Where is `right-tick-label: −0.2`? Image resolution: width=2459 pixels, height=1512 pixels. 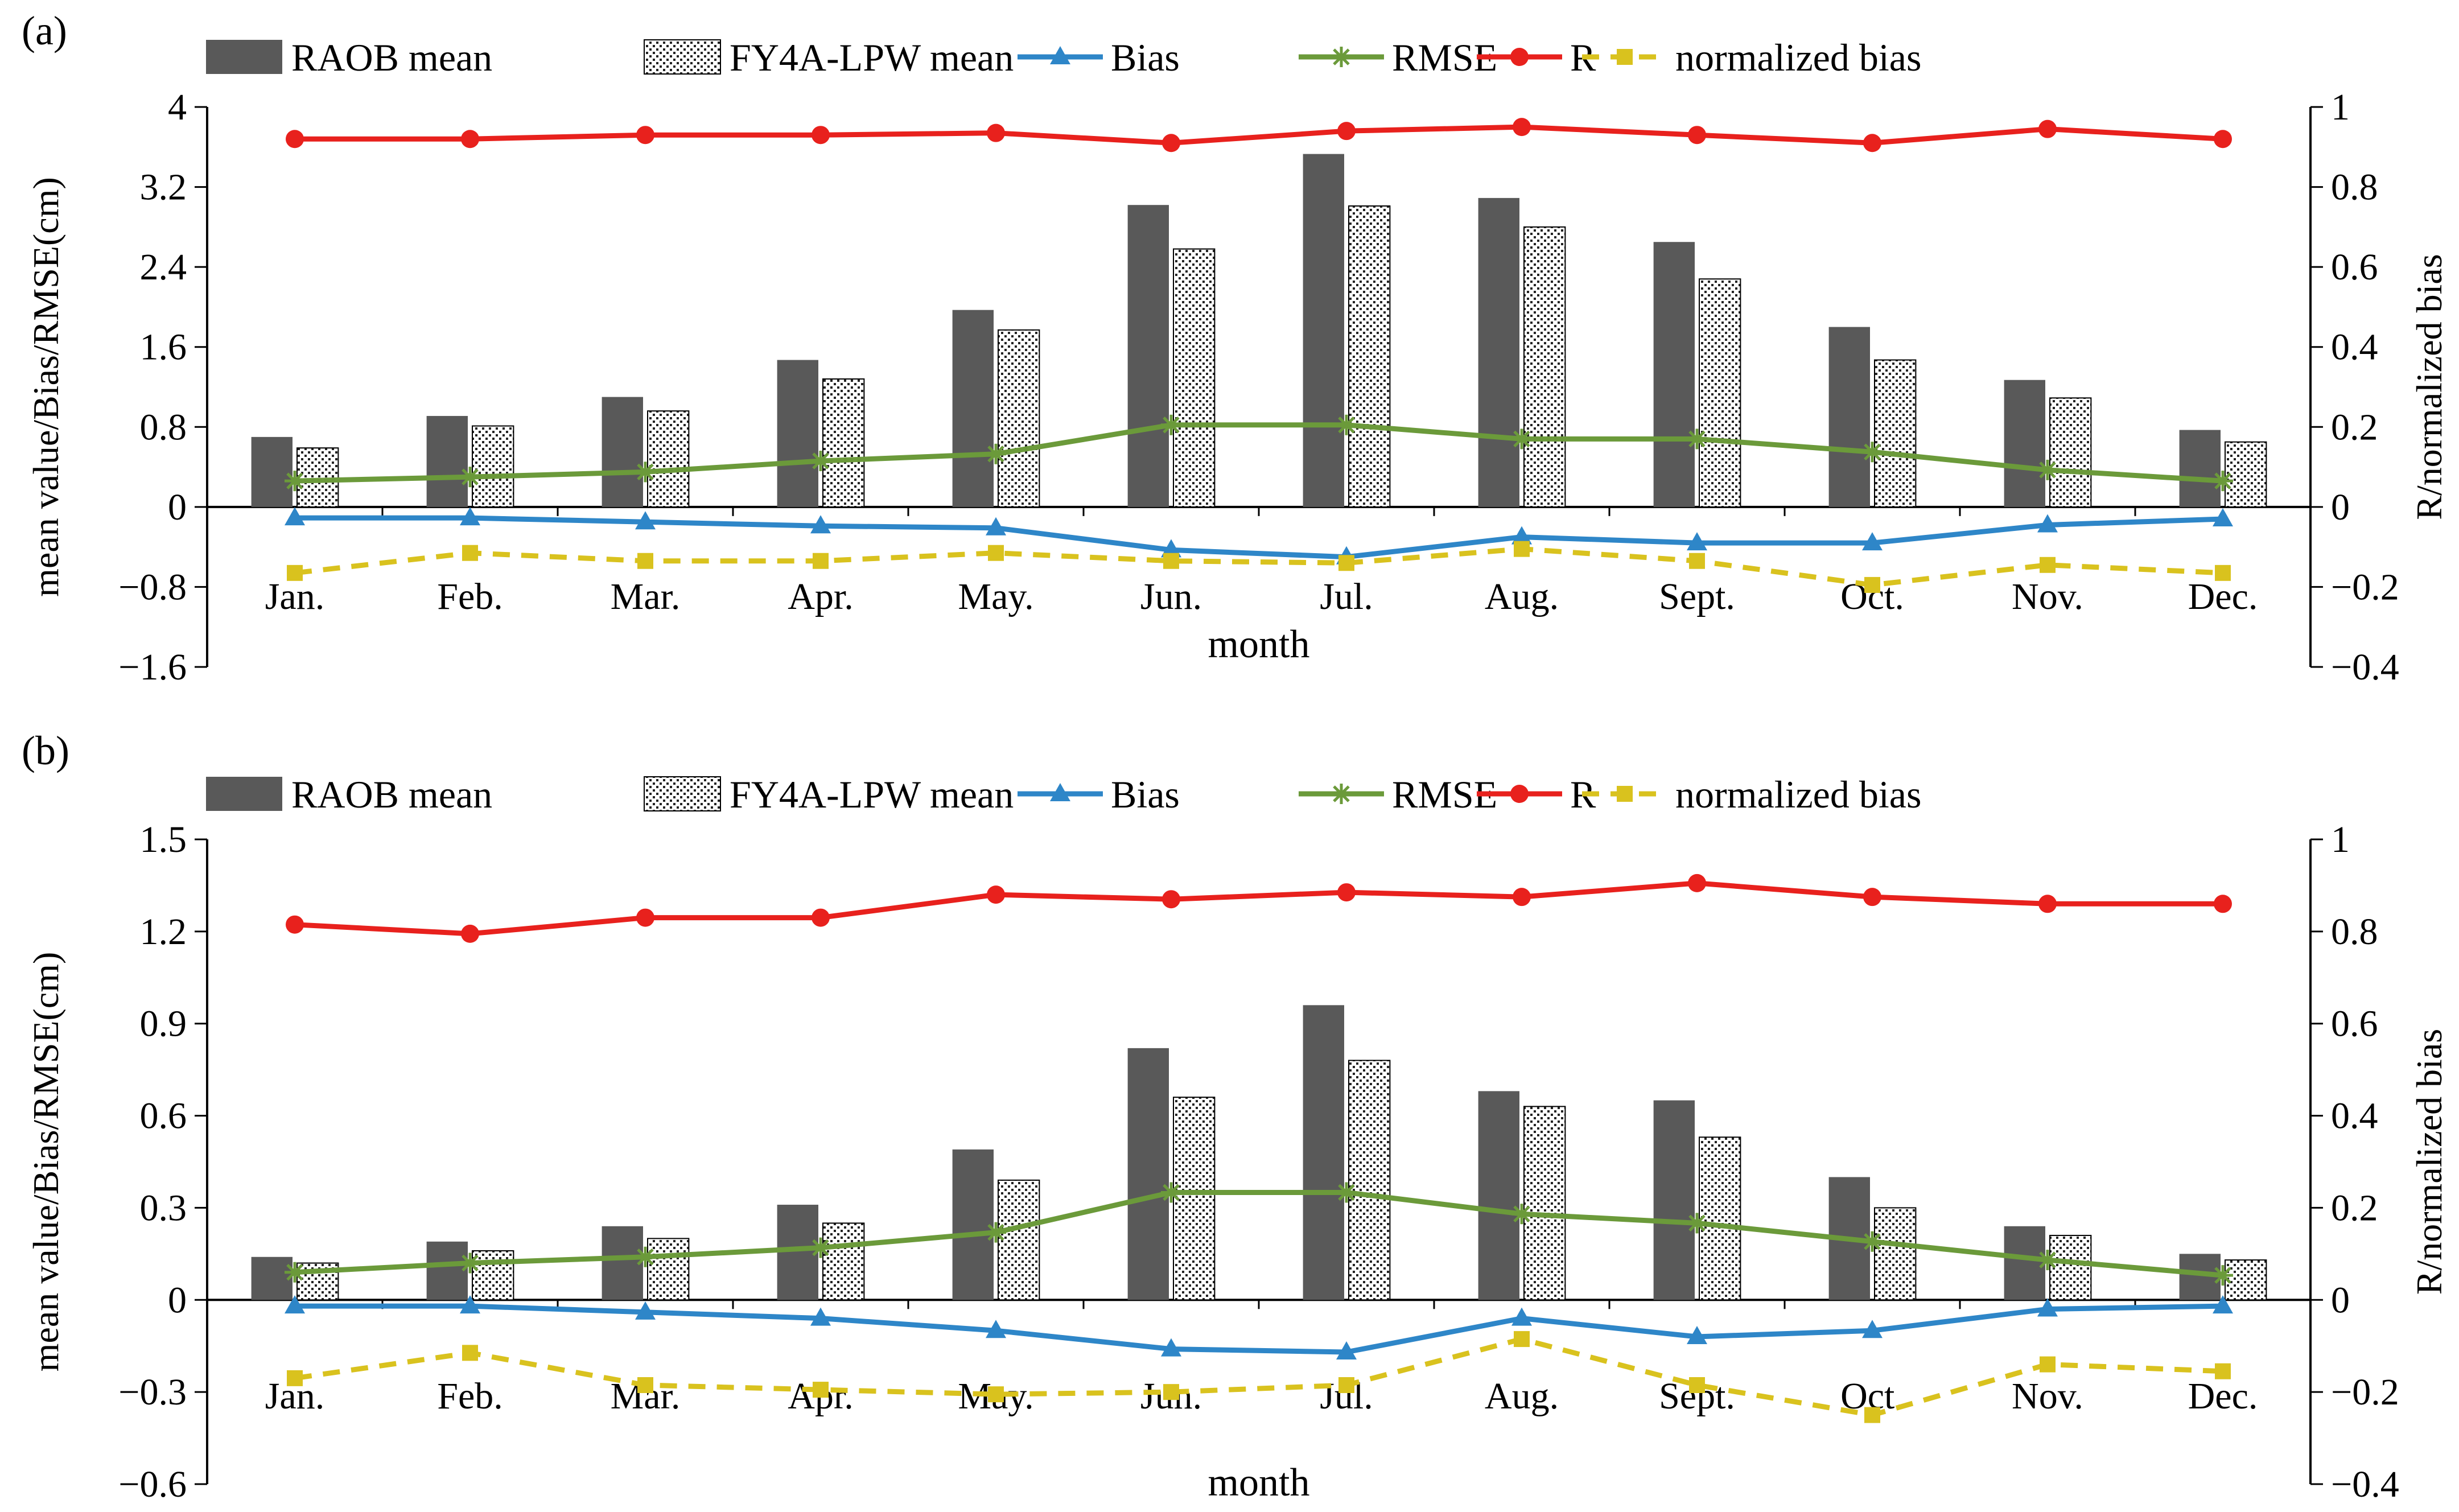 right-tick-label: −0.2 is located at coordinates (2365, 1392).